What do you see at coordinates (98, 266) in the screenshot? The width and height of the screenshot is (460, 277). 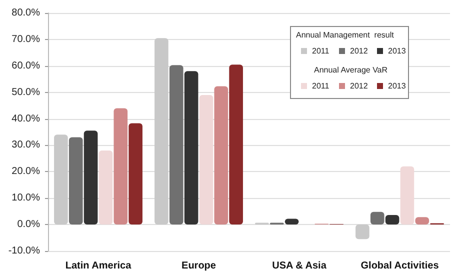 I see `x-tick-label: Latin America` at bounding box center [98, 266].